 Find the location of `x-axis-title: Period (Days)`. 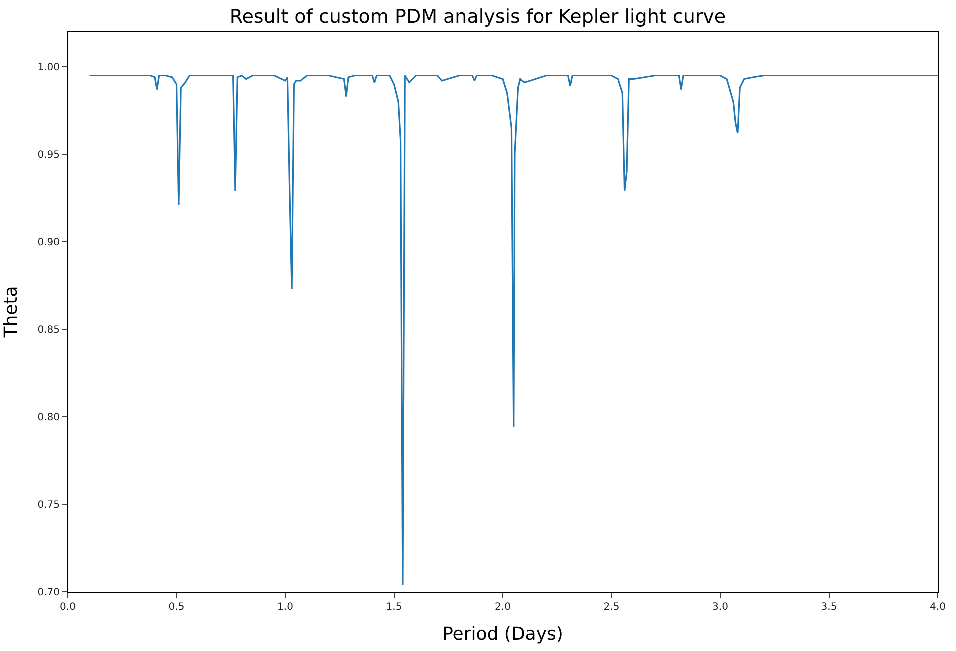

x-axis-title: Period (Days) is located at coordinates (503, 635).